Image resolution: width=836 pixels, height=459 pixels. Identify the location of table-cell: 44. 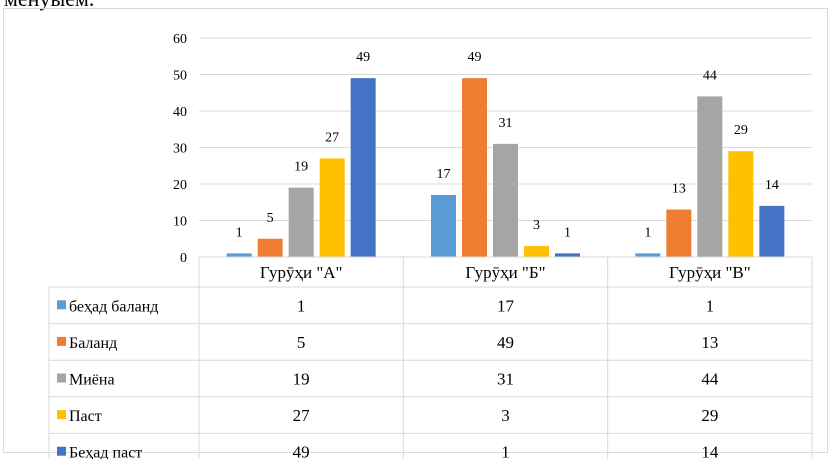
(710, 379).